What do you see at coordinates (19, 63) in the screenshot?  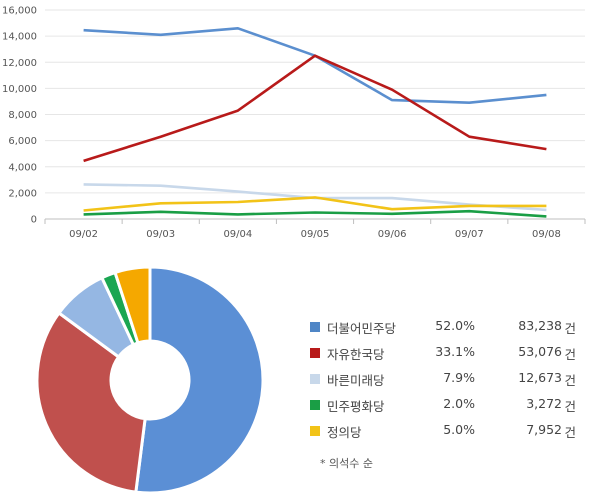 I see `y-tick-label: 12,000` at bounding box center [19, 63].